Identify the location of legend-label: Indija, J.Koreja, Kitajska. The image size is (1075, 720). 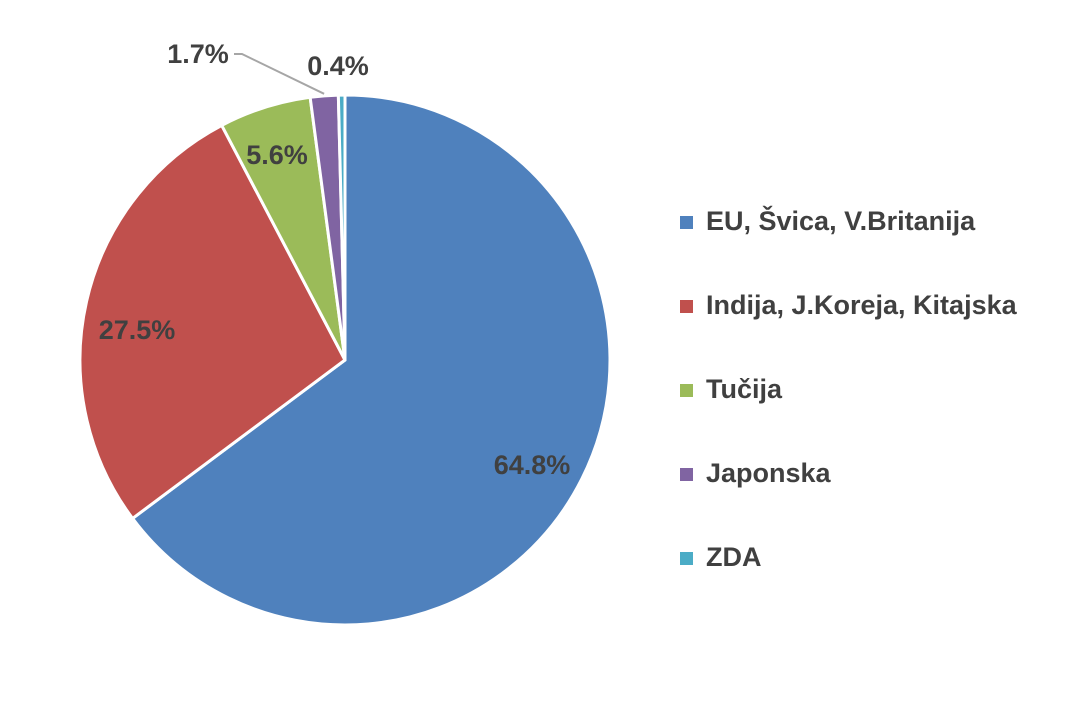
(862, 305).